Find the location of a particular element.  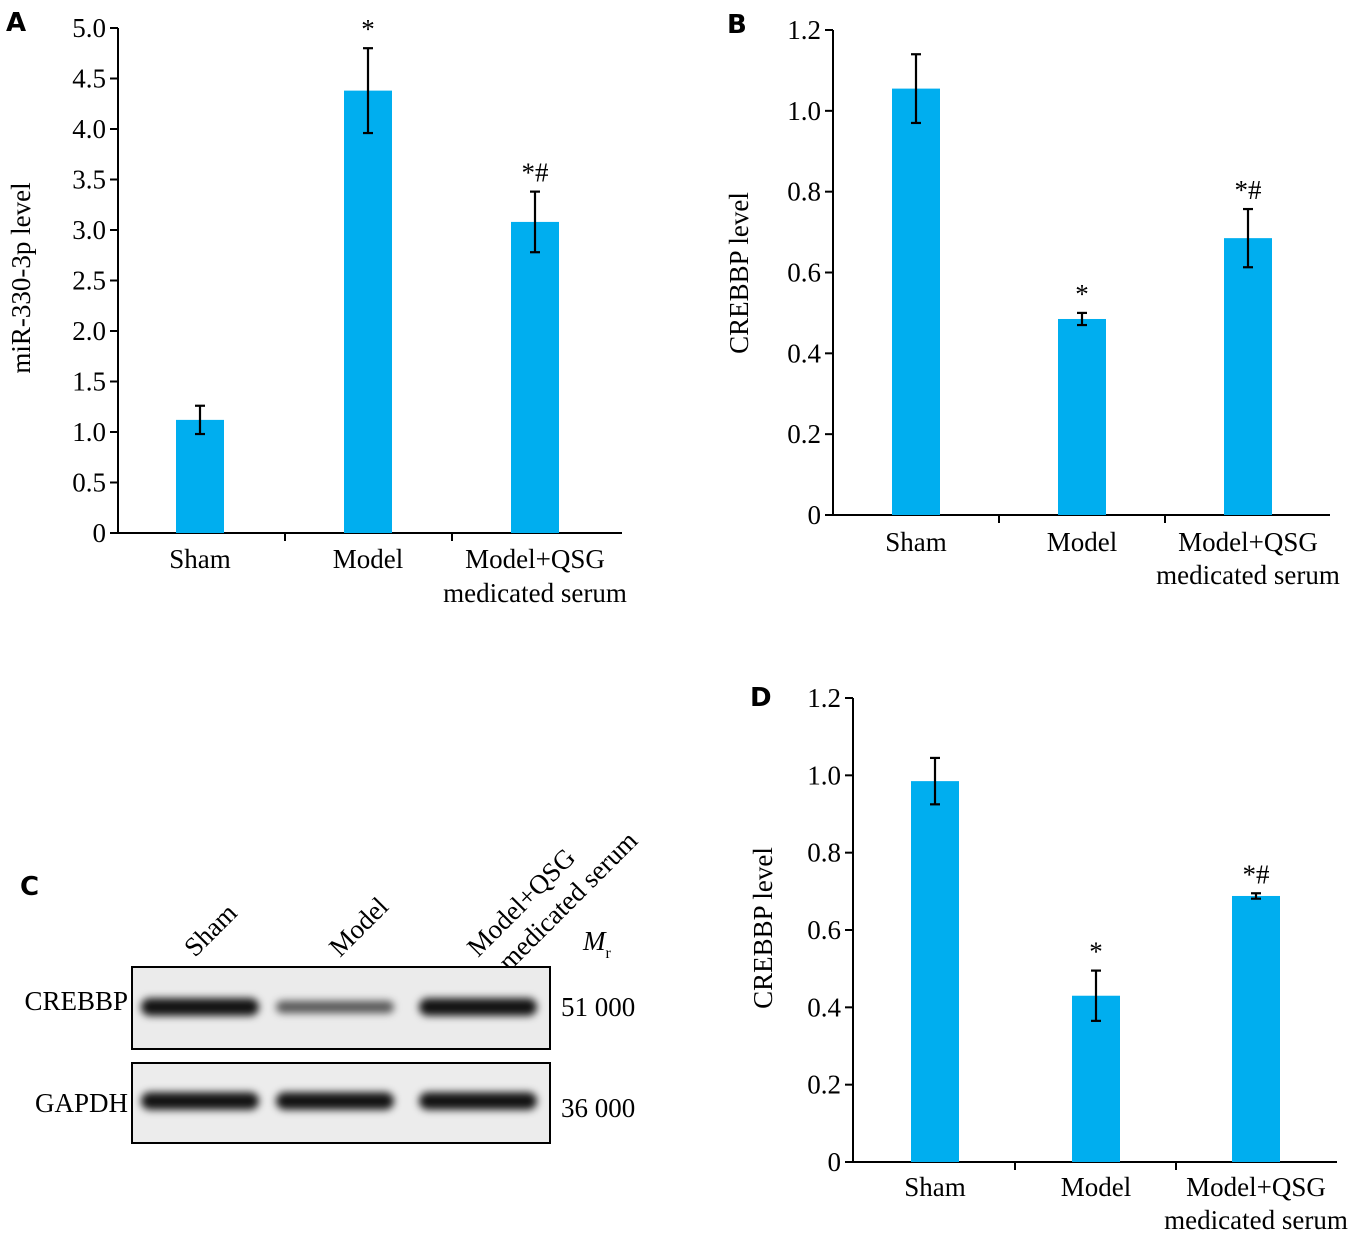

y-axis-label-d: CREBBP level is located at coordinates (763, 928).